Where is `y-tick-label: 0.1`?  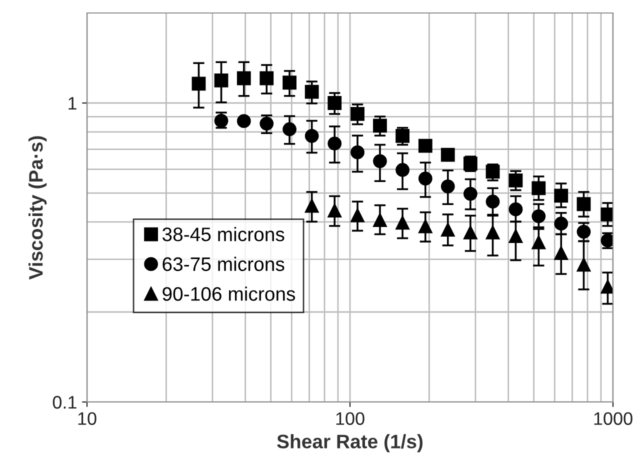
y-tick-label: 0.1 is located at coordinates (64, 402).